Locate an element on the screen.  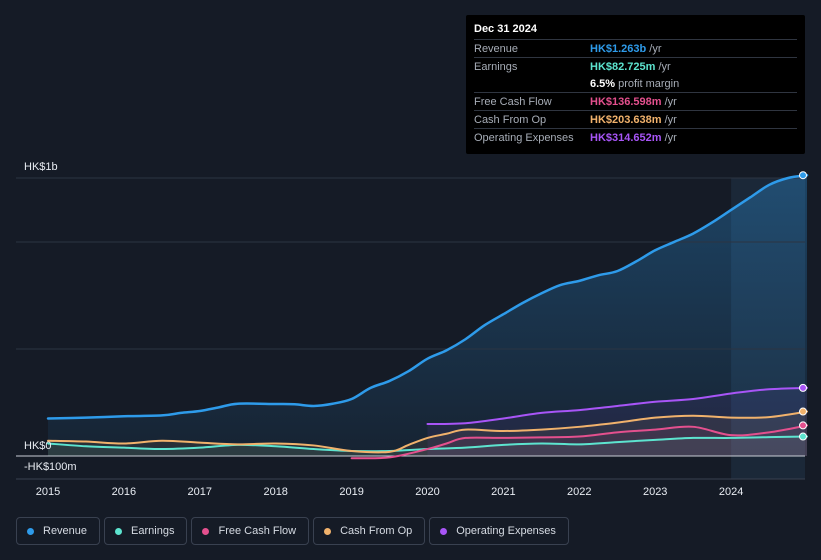
tooltip-series-name: Free Cash Flow is located at coordinates (513, 101).